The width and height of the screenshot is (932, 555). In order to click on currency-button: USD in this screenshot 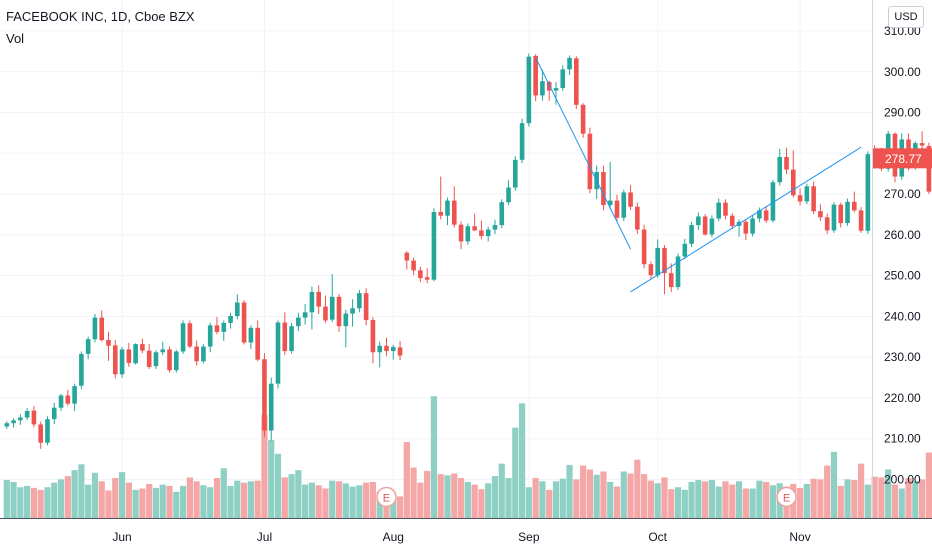, I will do `click(906, 17)`.